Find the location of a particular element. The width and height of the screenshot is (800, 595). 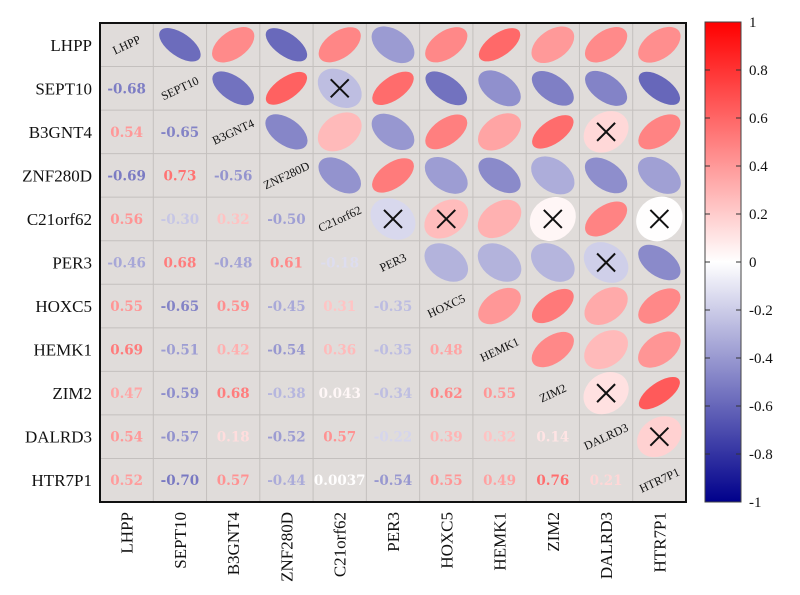

correlation-value: 0.61 is located at coordinates (286, 264).